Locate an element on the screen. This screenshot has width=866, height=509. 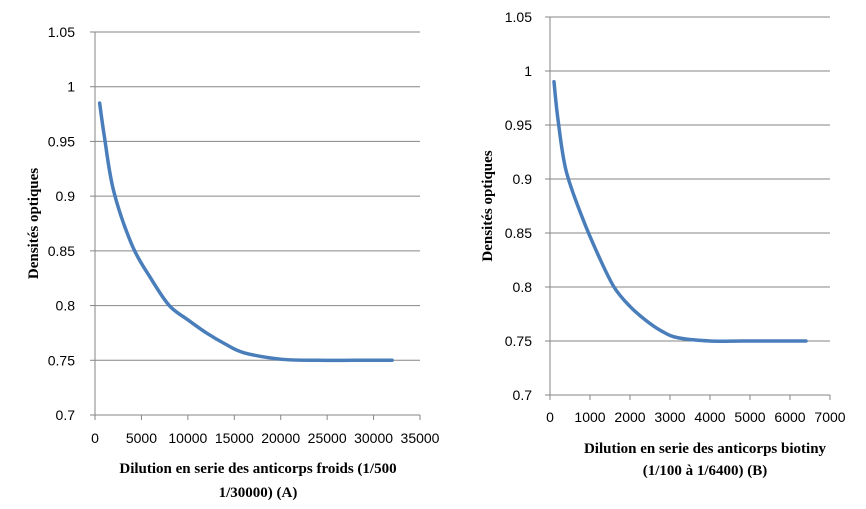
x-tick-label: 2000 is located at coordinates (629, 417).